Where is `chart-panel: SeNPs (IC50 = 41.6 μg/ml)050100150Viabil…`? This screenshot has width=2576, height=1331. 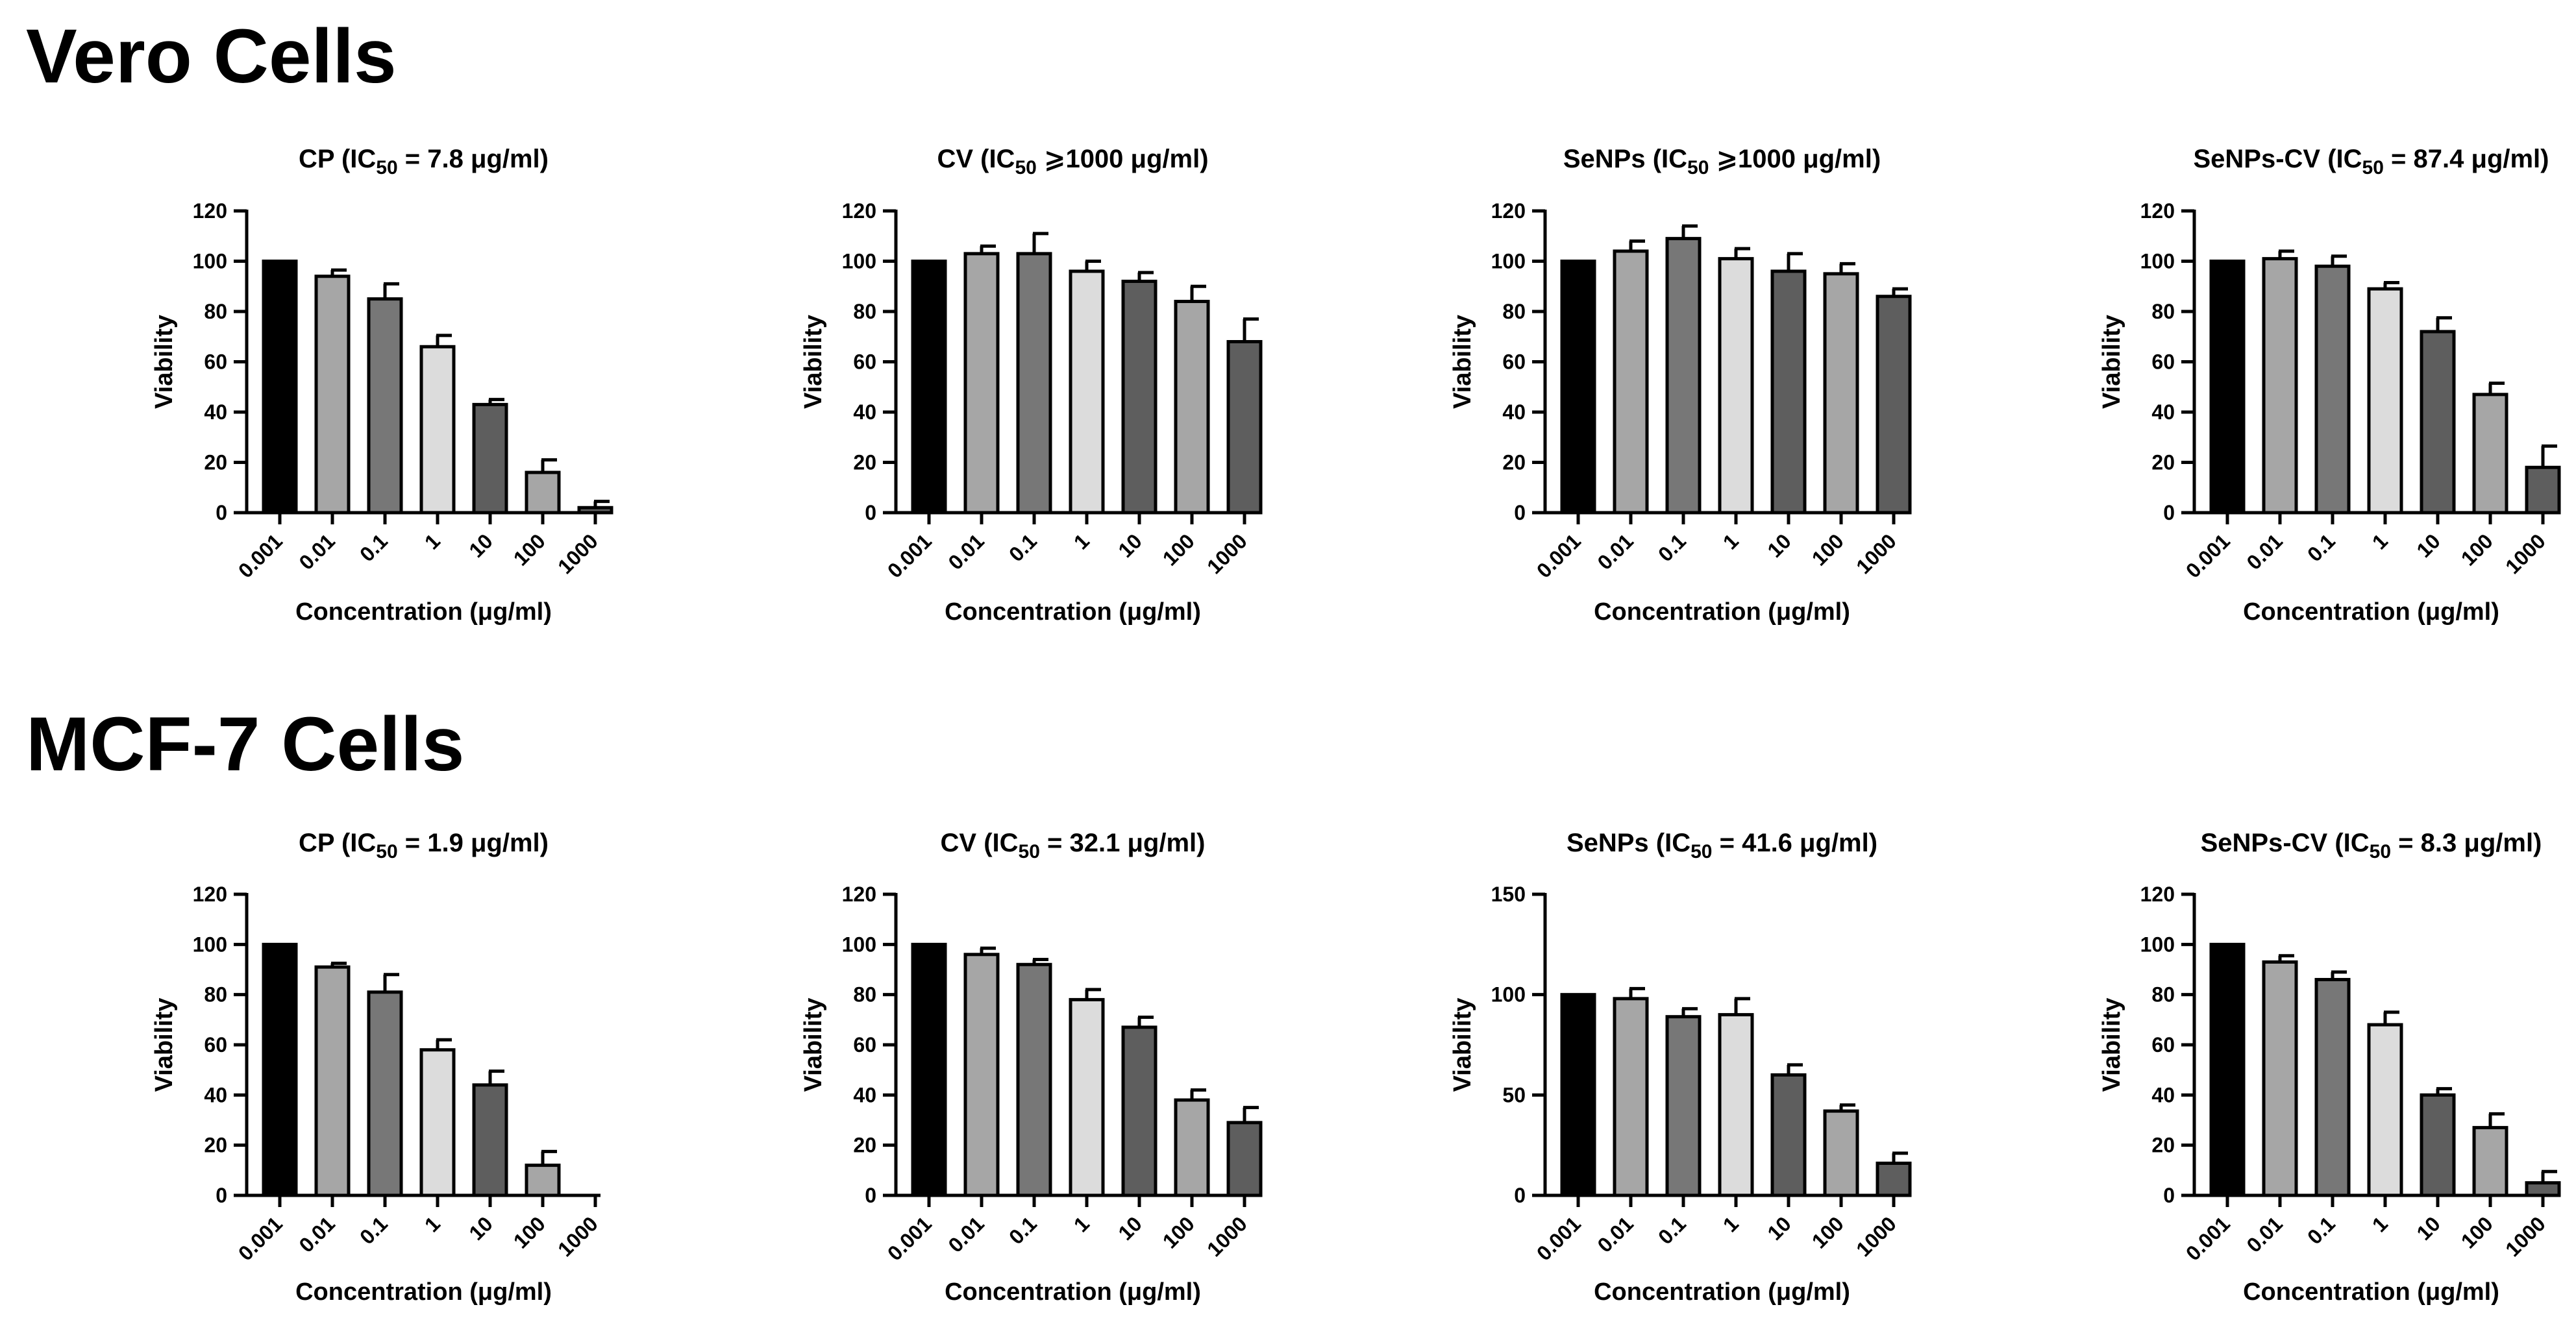 chart-panel: SeNPs (IC50 = 41.6 μg/ml)050100150Viabil… is located at coordinates (1680, 1067).